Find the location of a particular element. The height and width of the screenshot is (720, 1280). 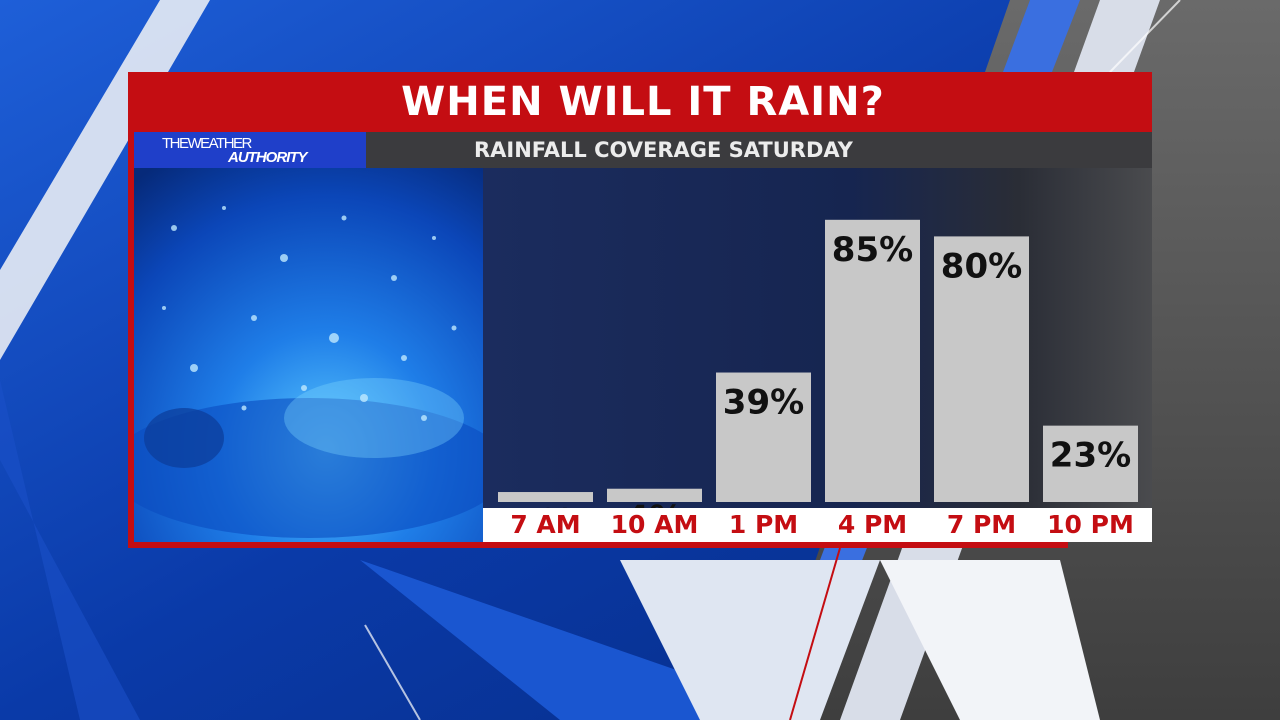

data-label: 4% is located at coordinates (655, 503).